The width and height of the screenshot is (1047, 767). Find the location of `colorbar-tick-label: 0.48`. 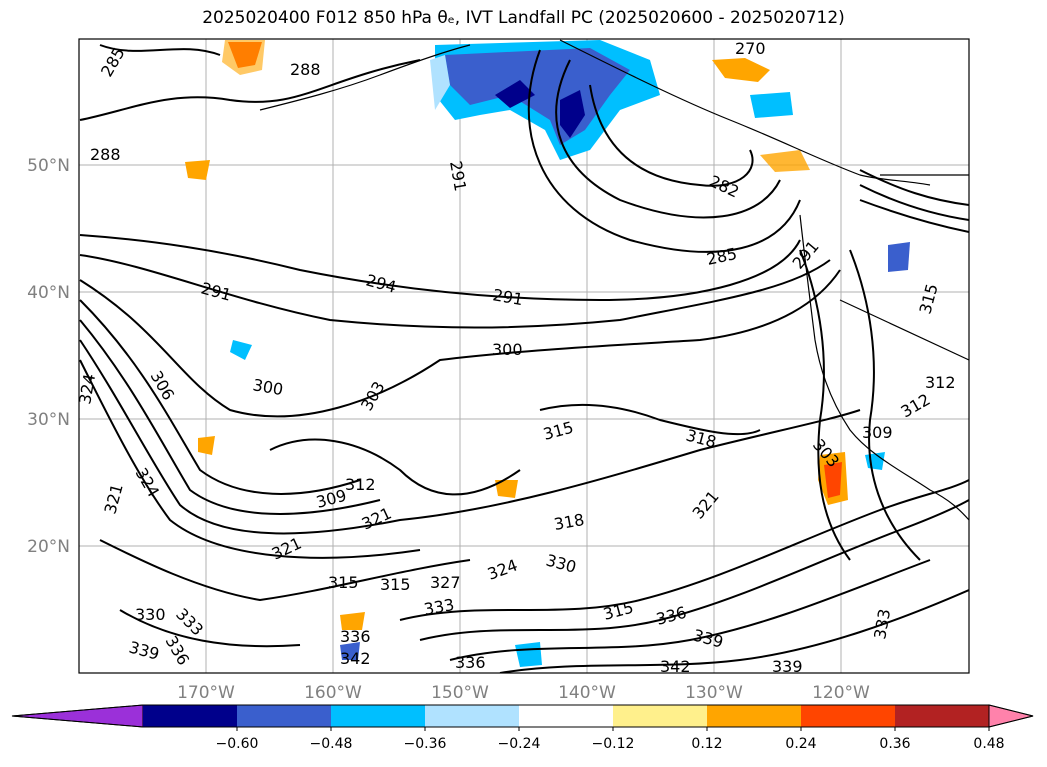

colorbar-tick-label: 0.48 is located at coordinates (988, 744).